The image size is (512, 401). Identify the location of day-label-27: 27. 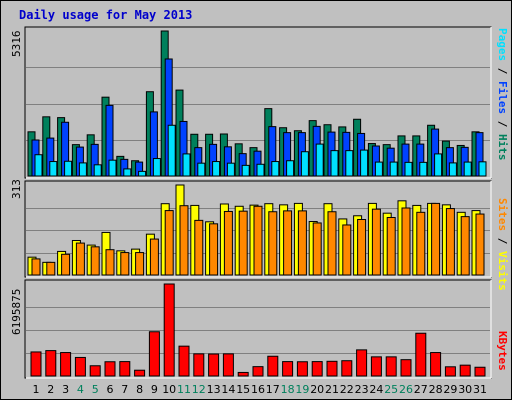
(421, 389).